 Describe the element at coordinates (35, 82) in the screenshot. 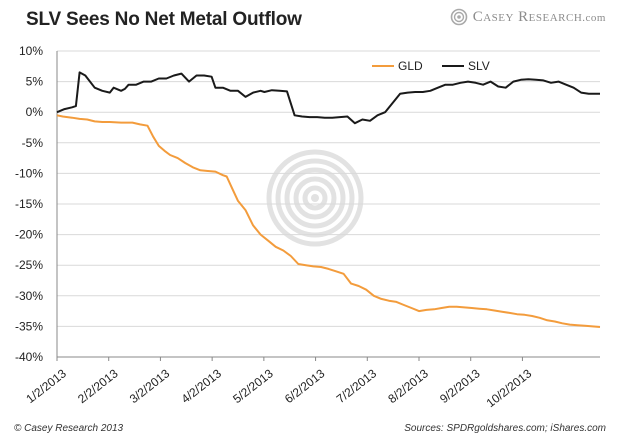

I see `y-tick-label: 5%` at that location.